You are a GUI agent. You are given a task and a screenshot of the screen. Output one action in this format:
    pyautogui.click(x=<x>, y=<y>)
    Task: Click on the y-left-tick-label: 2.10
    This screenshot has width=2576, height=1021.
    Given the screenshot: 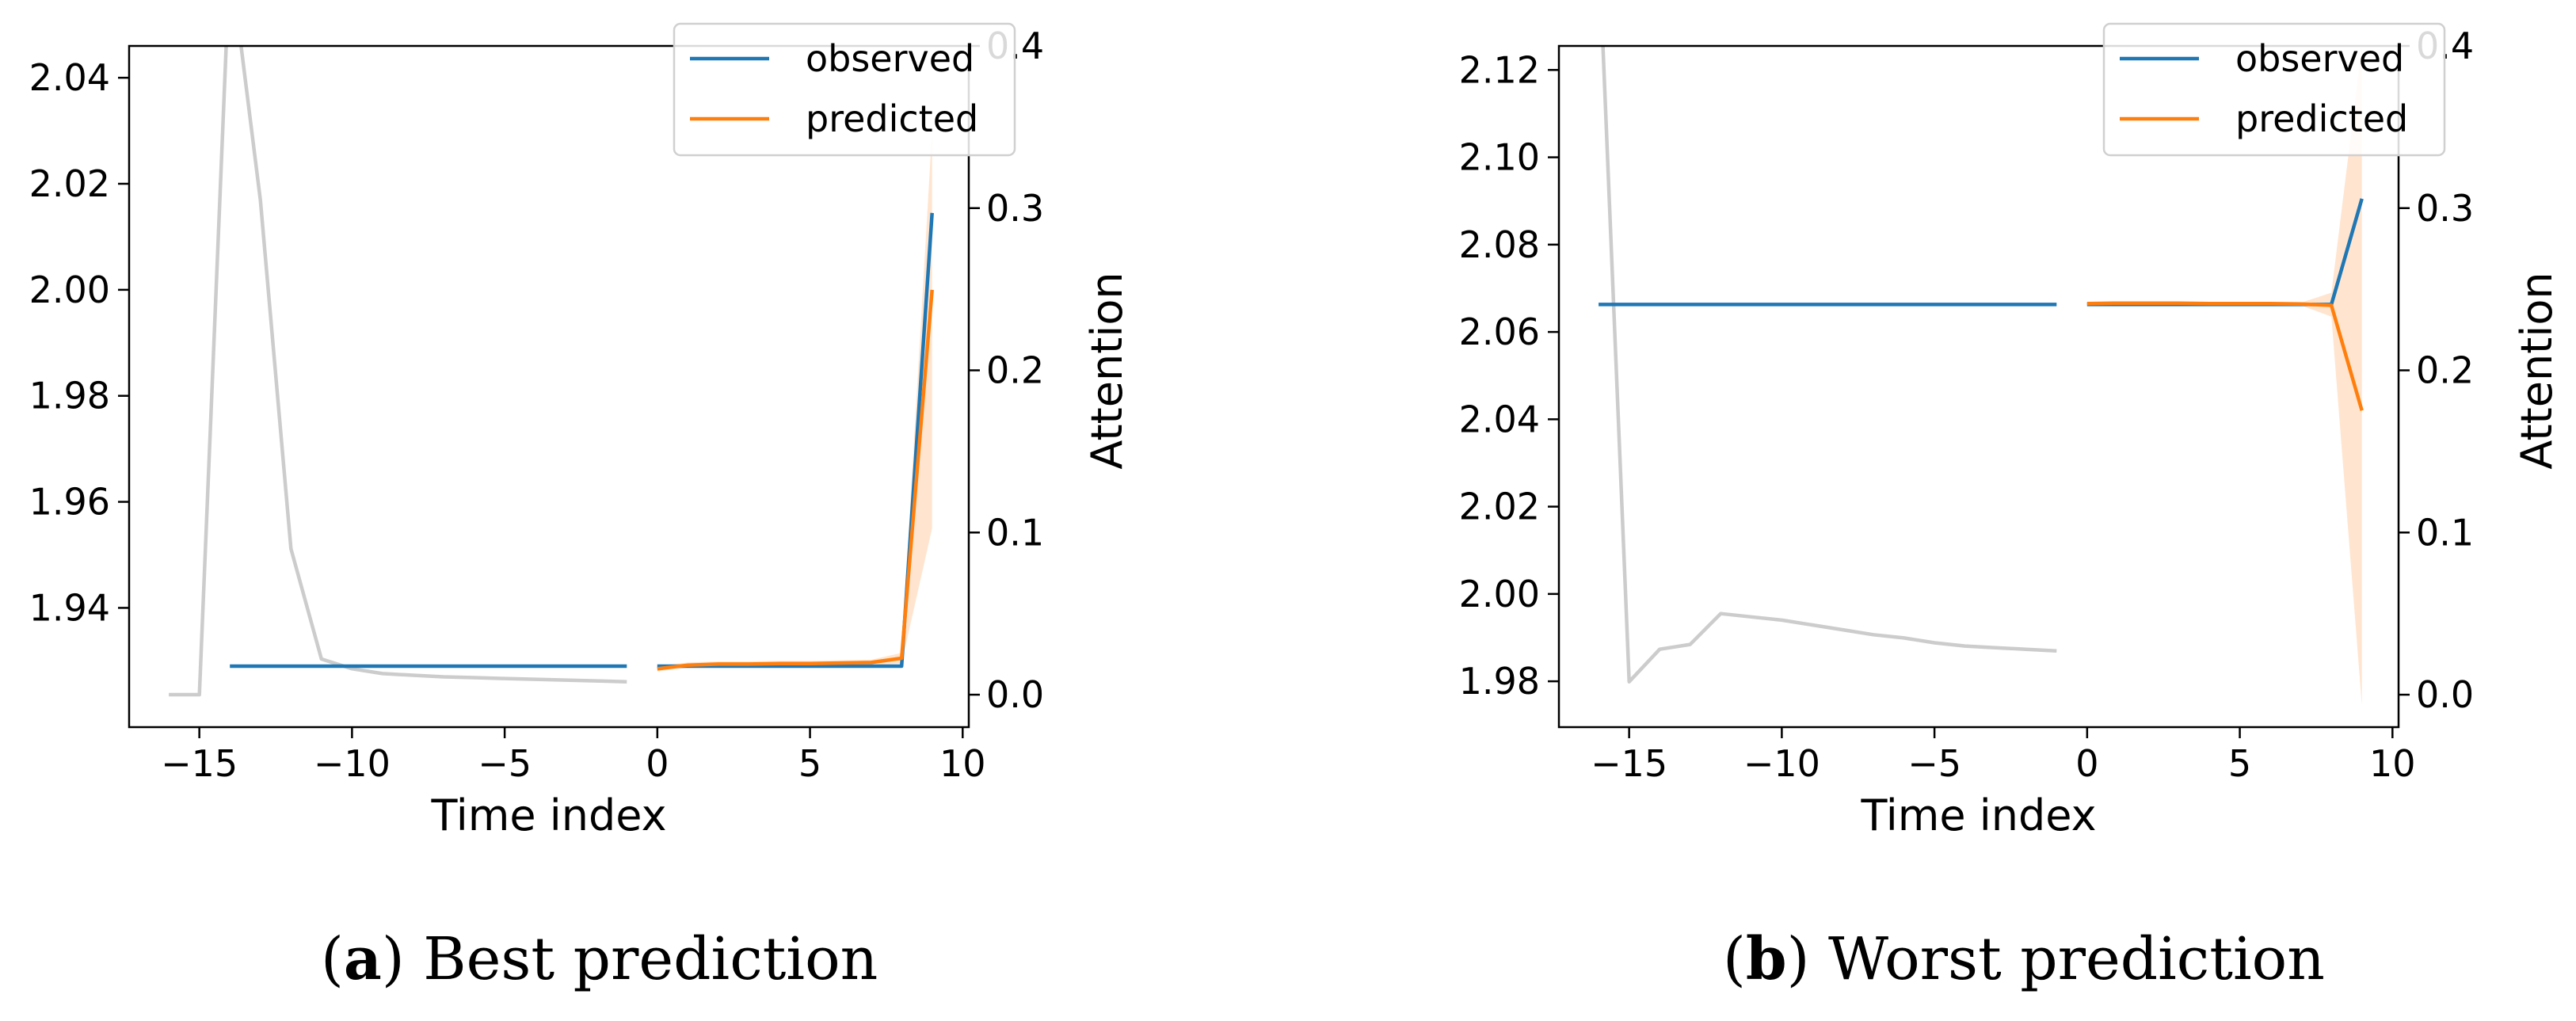 What is the action you would take?
    pyautogui.click(x=1499, y=157)
    